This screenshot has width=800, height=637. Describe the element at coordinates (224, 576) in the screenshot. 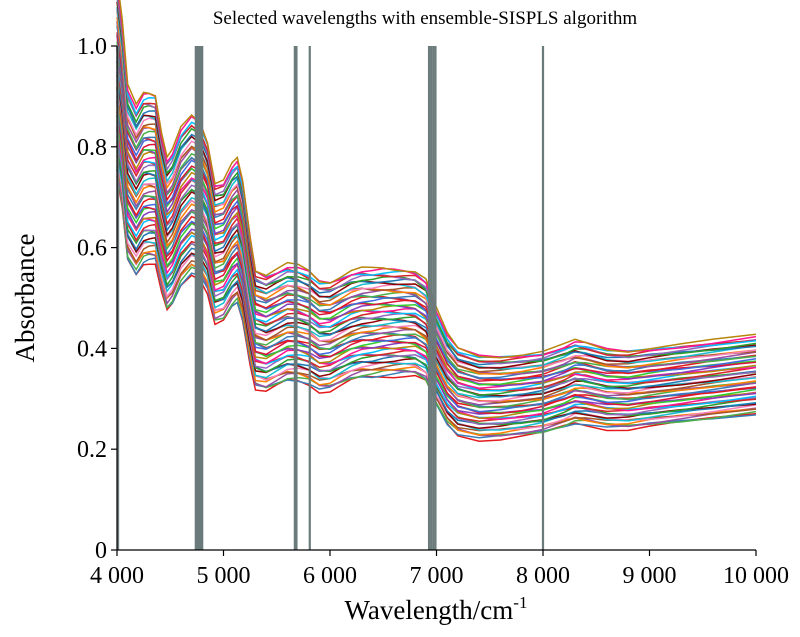

I see `x-tick-label: 5 000` at that location.